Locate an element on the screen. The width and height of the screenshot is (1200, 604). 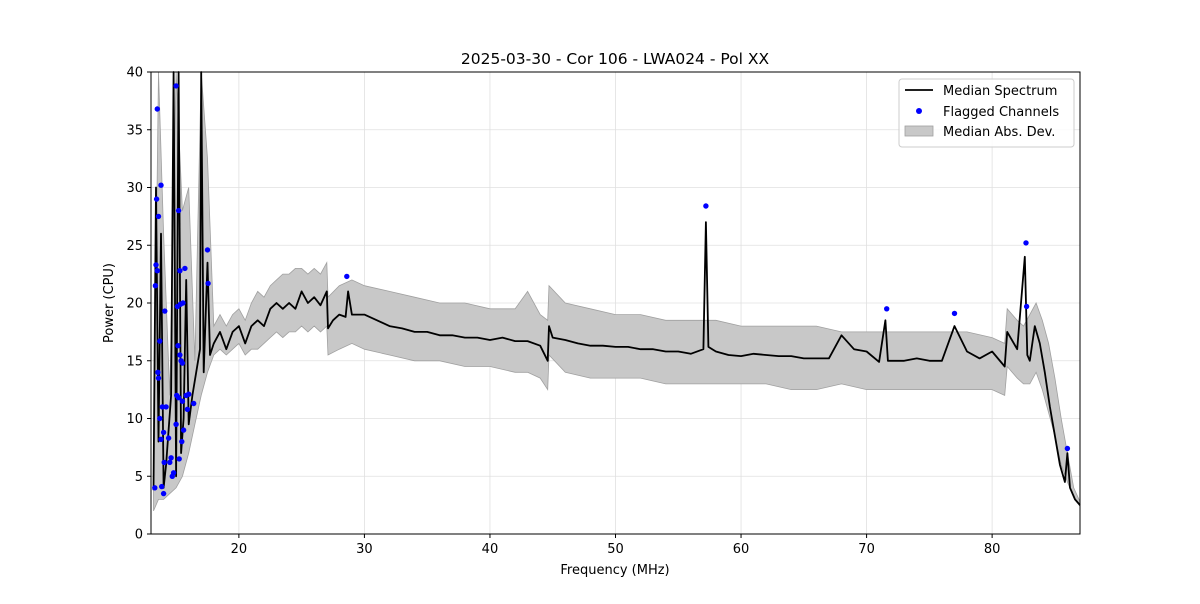
x-tick-label: 30 is located at coordinates (364, 549).